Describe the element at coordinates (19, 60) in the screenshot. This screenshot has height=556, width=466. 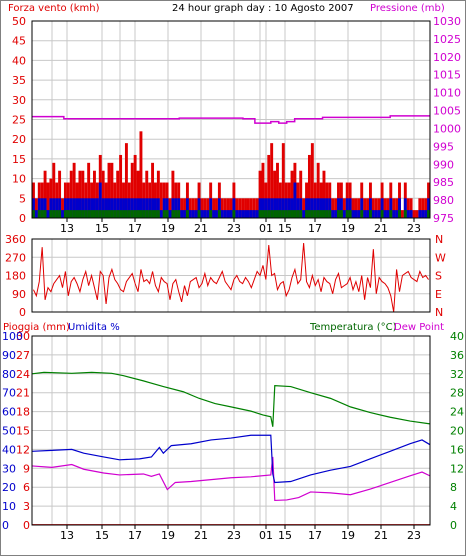
I see `left-axis-label: 40` at that location.